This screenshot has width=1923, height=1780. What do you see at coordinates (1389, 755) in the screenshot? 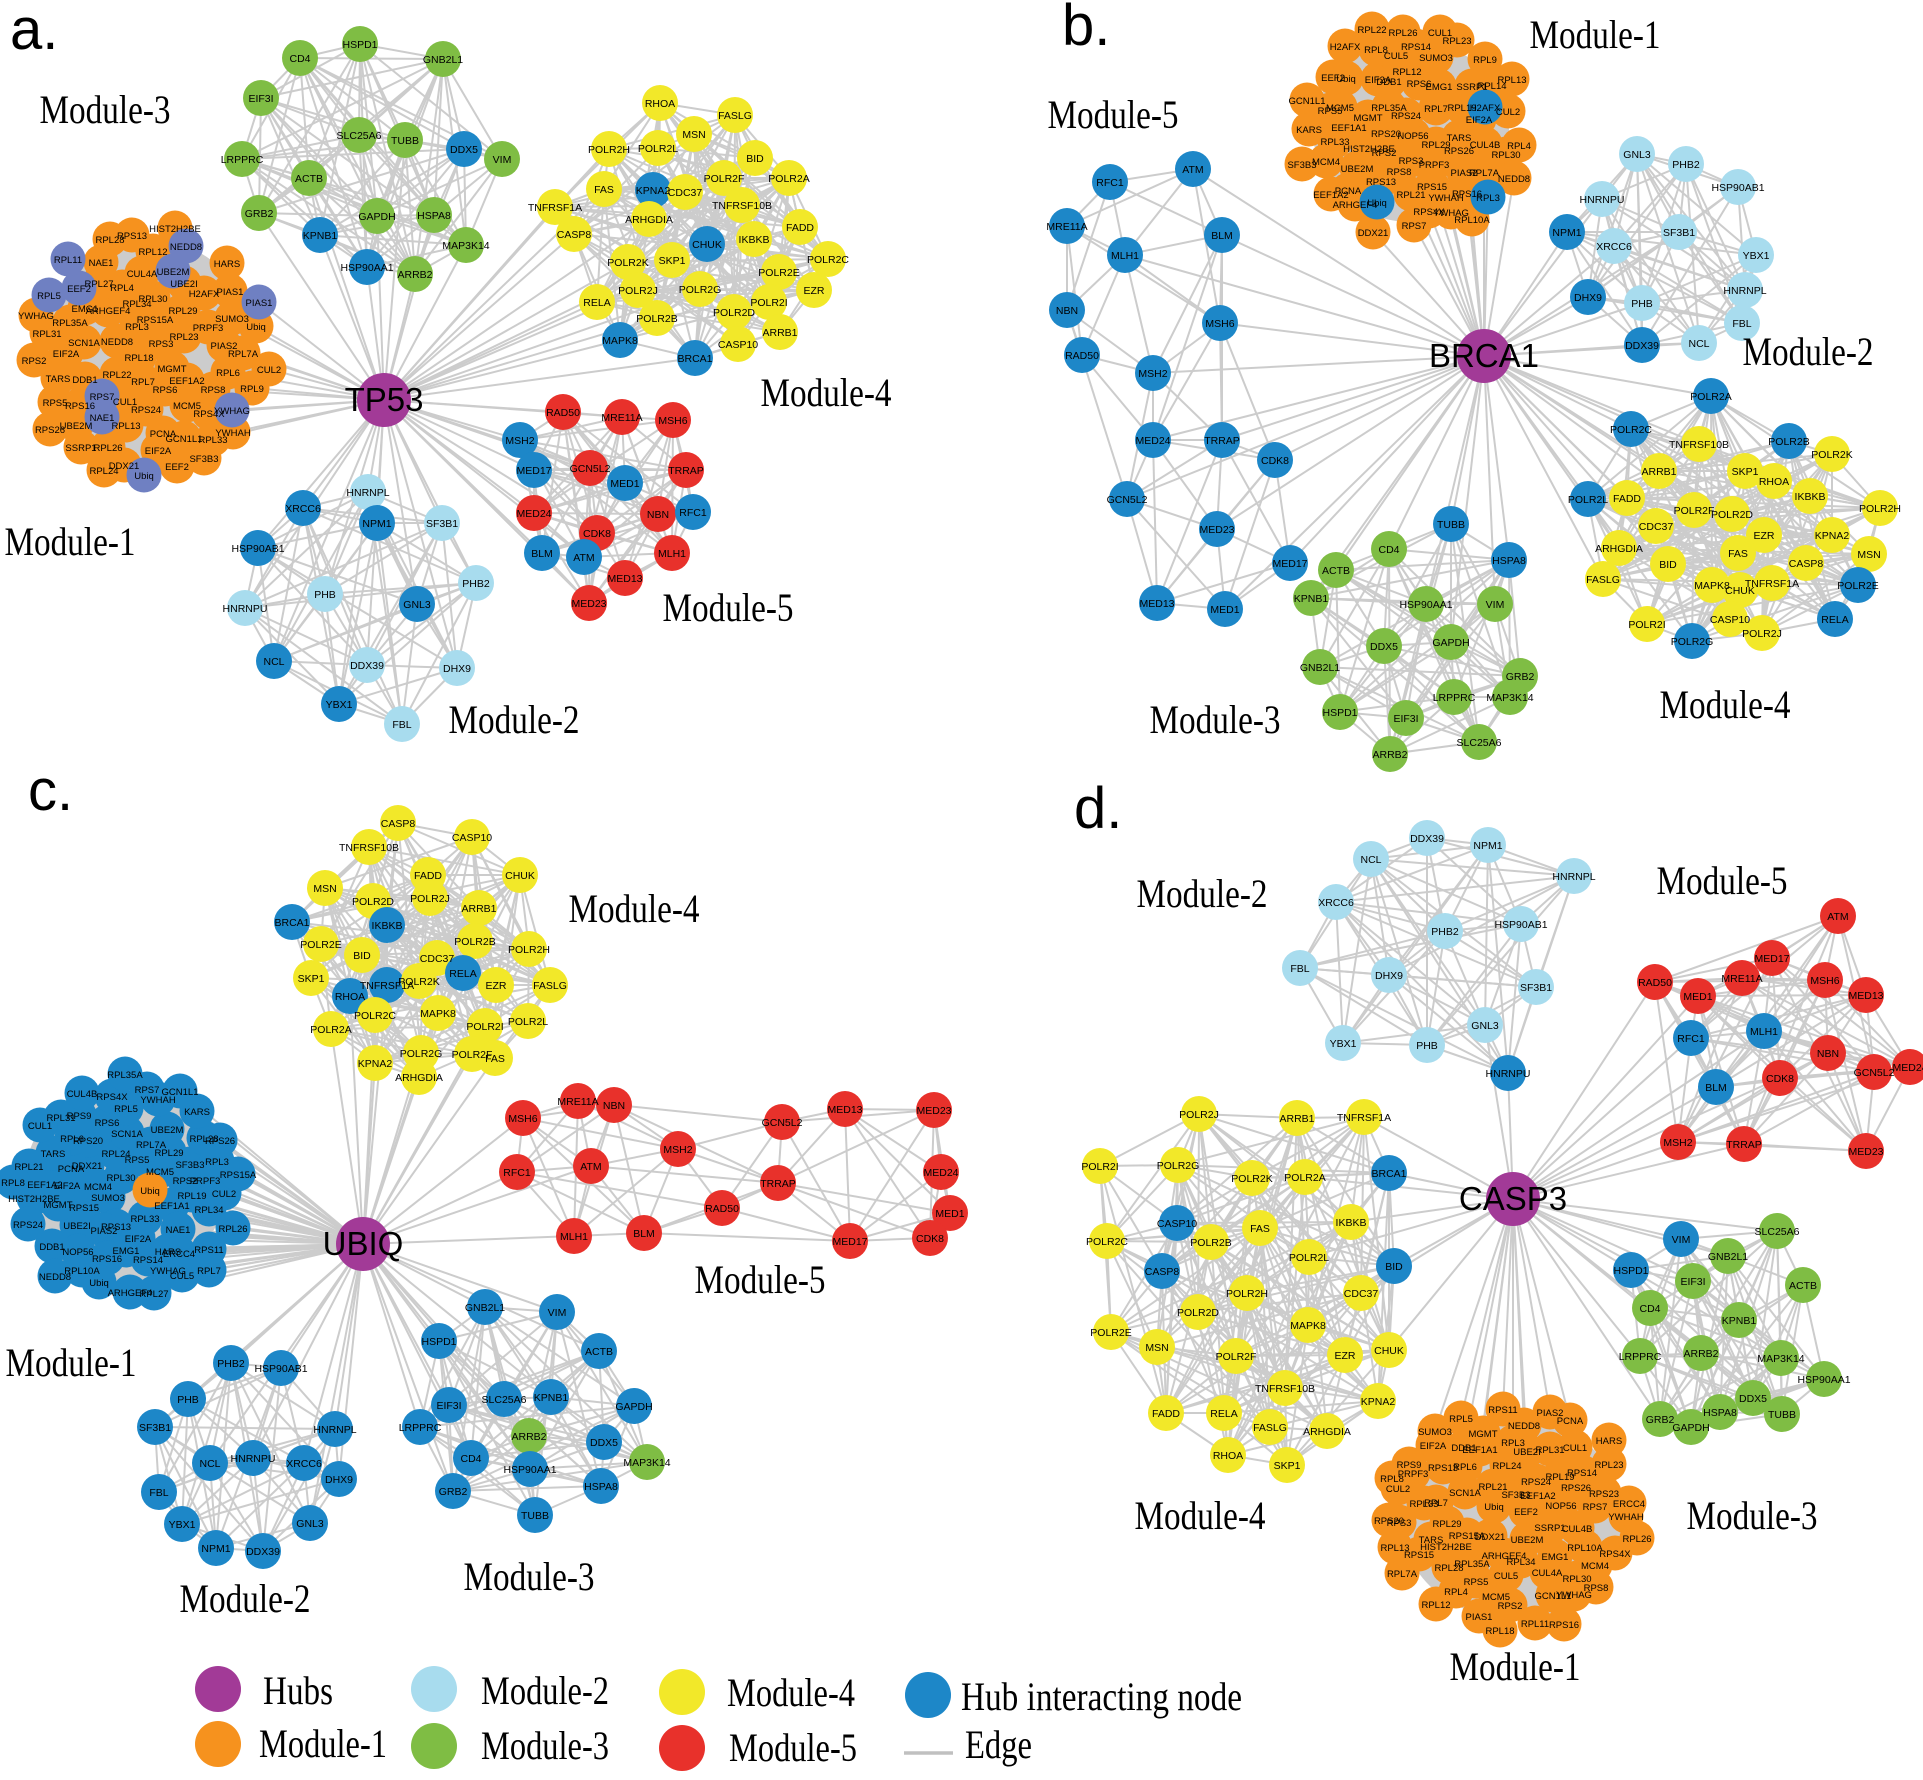
I see `svg-text: ARRB2` at bounding box center [1389, 755].